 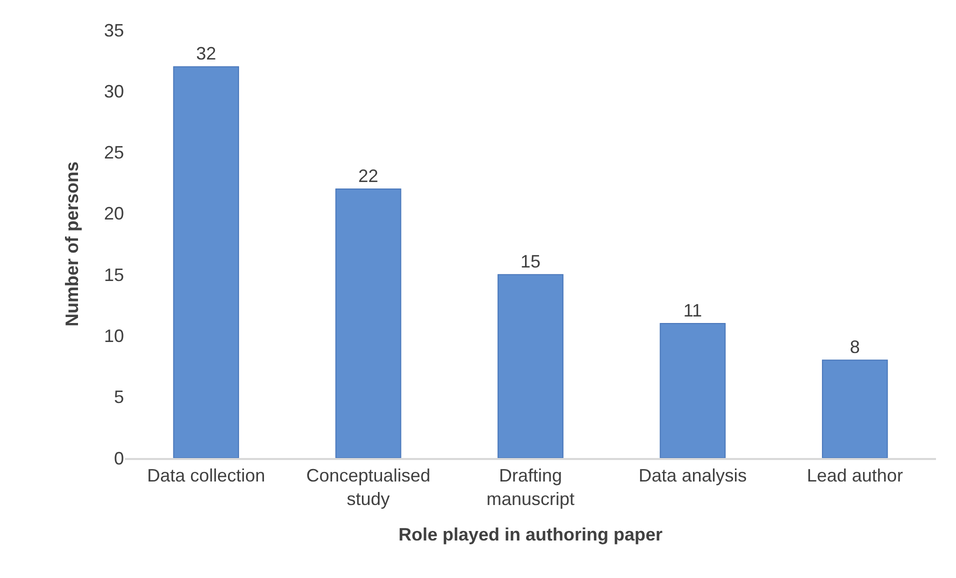 What do you see at coordinates (114, 30) in the screenshot?
I see `y-tick-label: 35` at bounding box center [114, 30].